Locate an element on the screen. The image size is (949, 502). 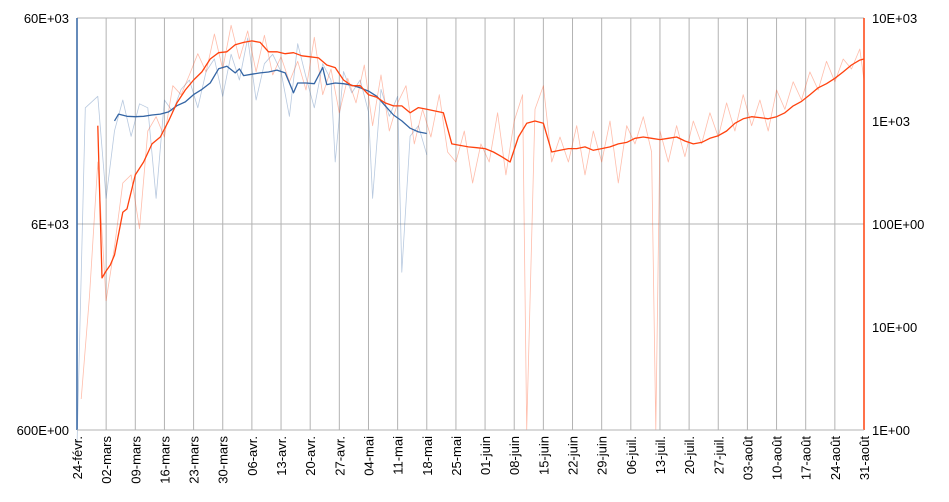
x-tick-label: 11-mai is located at coordinates (398, 455).